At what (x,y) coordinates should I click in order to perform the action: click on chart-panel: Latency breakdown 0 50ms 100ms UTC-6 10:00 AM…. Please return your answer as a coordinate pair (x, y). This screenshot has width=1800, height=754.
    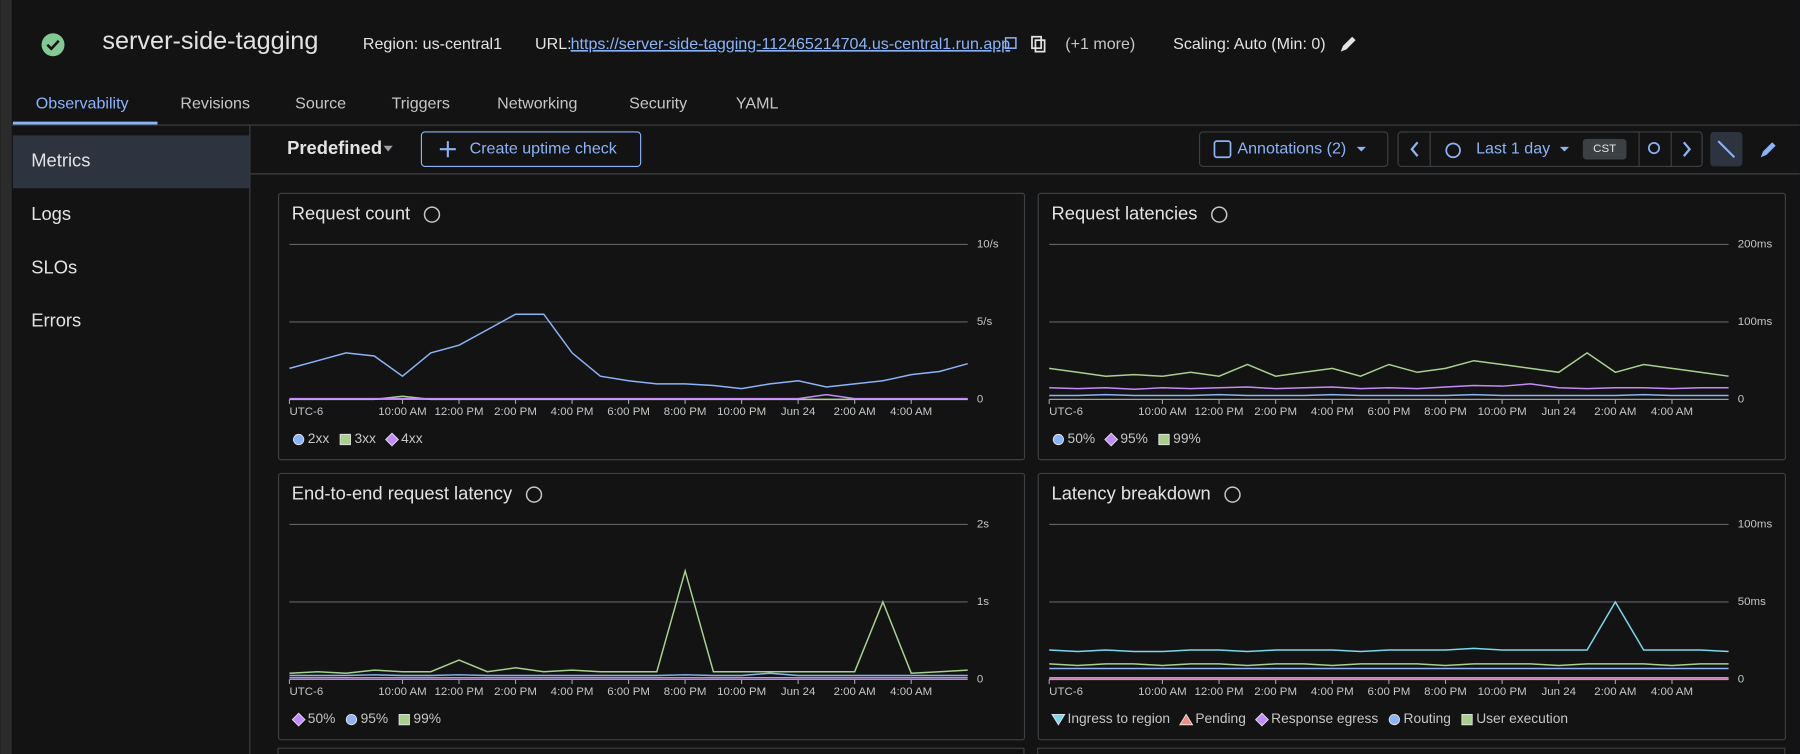
    Looking at the image, I should click on (1411, 606).